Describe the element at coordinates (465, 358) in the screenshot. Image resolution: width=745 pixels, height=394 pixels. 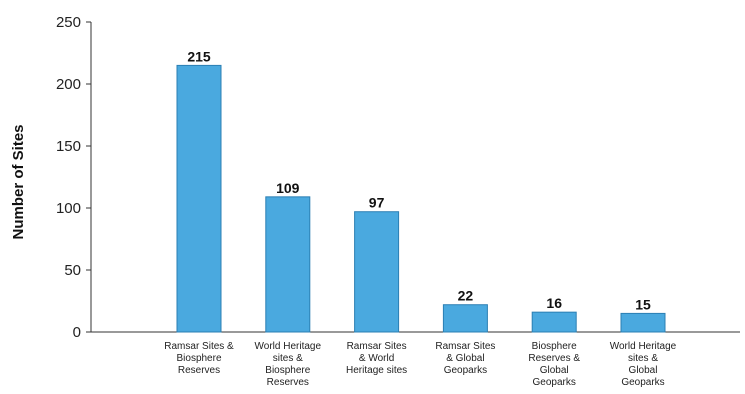
I see `category-label: Ramsar Sites & Global Geoparks` at that location.